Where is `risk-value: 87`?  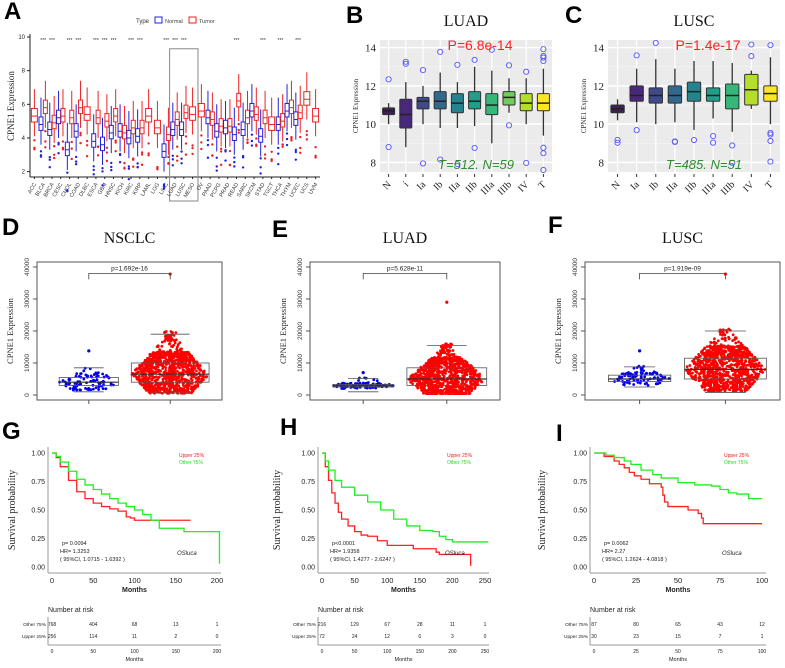 risk-value: 87 is located at coordinates (594, 625).